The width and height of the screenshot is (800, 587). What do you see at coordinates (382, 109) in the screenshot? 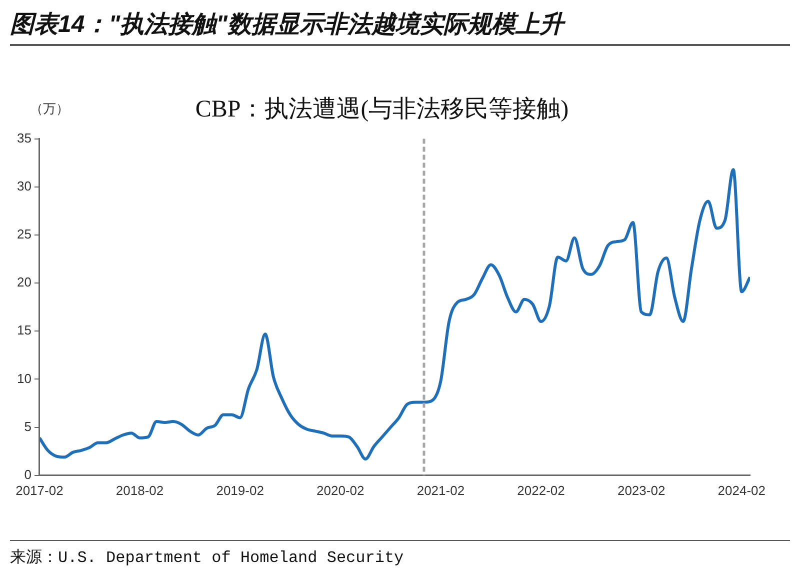
I see `chart-subtitle: CBP：执法遭遇(与非法移民等接触)` at bounding box center [382, 109].